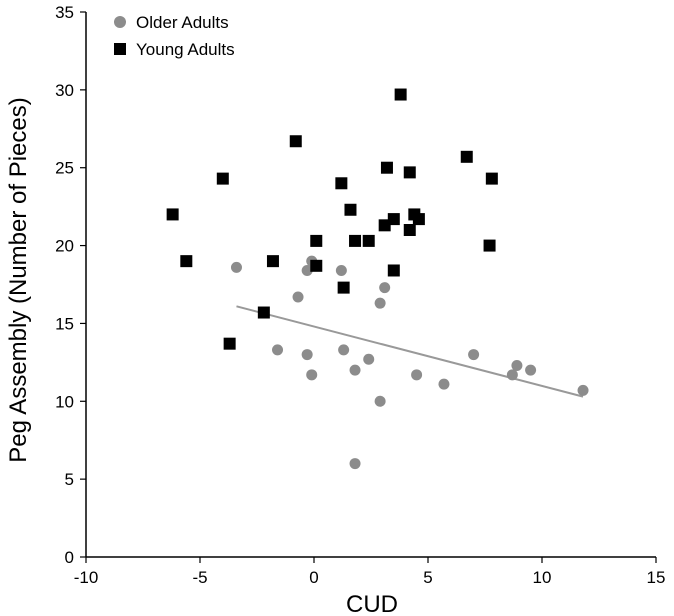 The height and width of the screenshot is (616, 674). What do you see at coordinates (18, 279) in the screenshot?
I see `y-axis-title: Peg Assembly (Number of Pieces)` at bounding box center [18, 279].